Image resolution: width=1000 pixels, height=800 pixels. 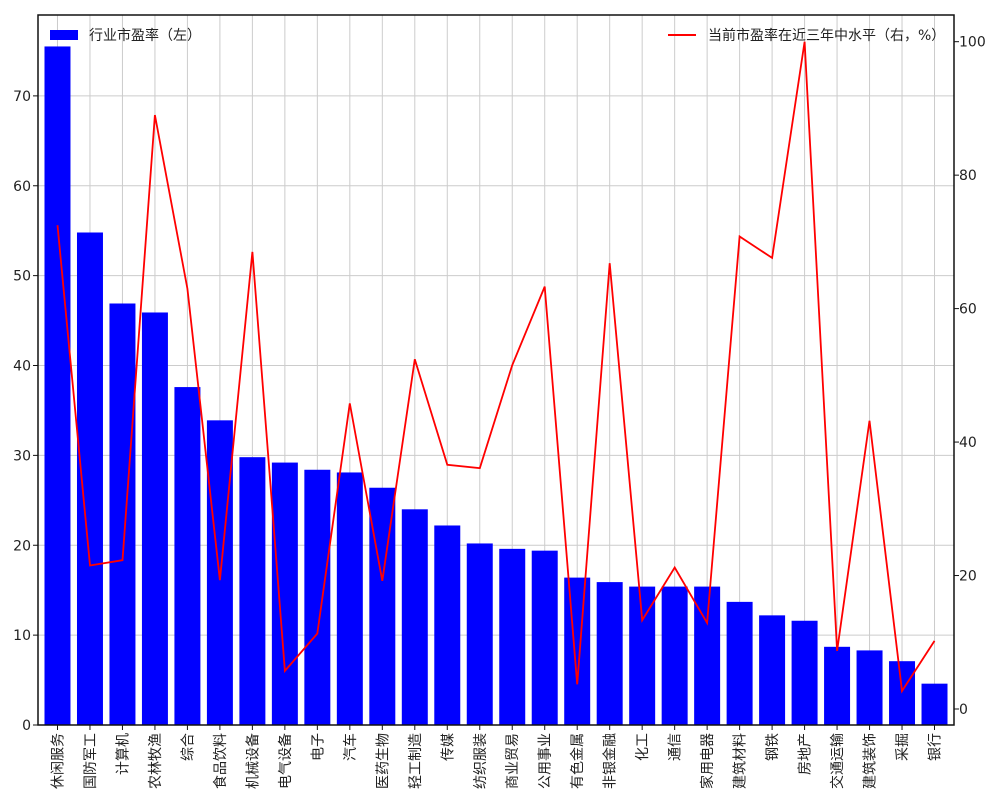 I want to click on bar-房地产, so click(x=804, y=672).